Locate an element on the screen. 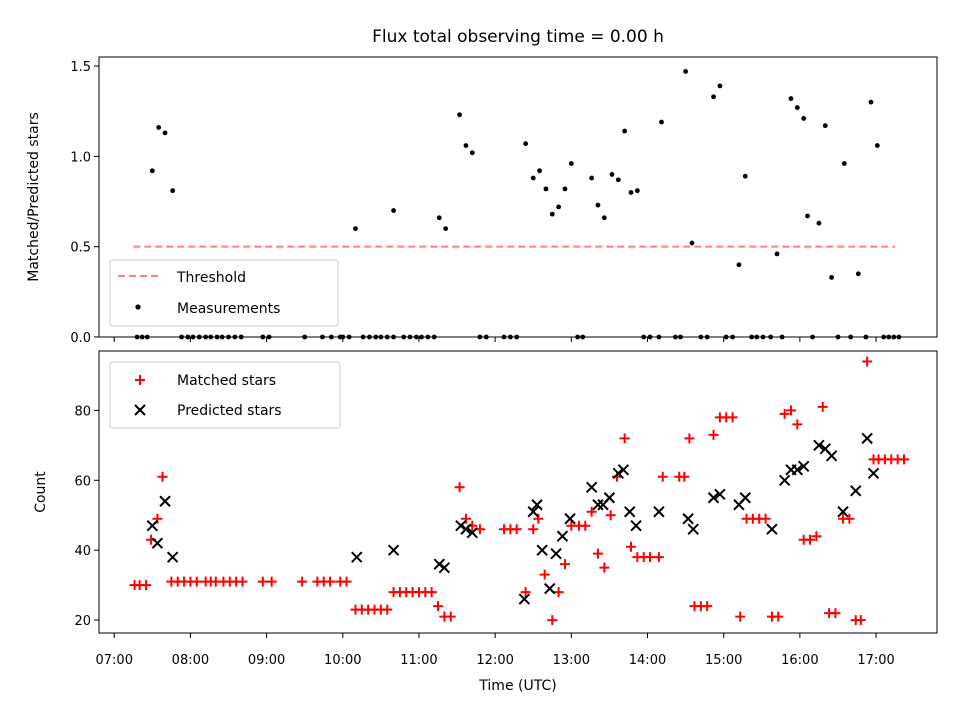 The height and width of the screenshot is (720, 960). legend-matched-swatch is located at coordinates (140, 380).